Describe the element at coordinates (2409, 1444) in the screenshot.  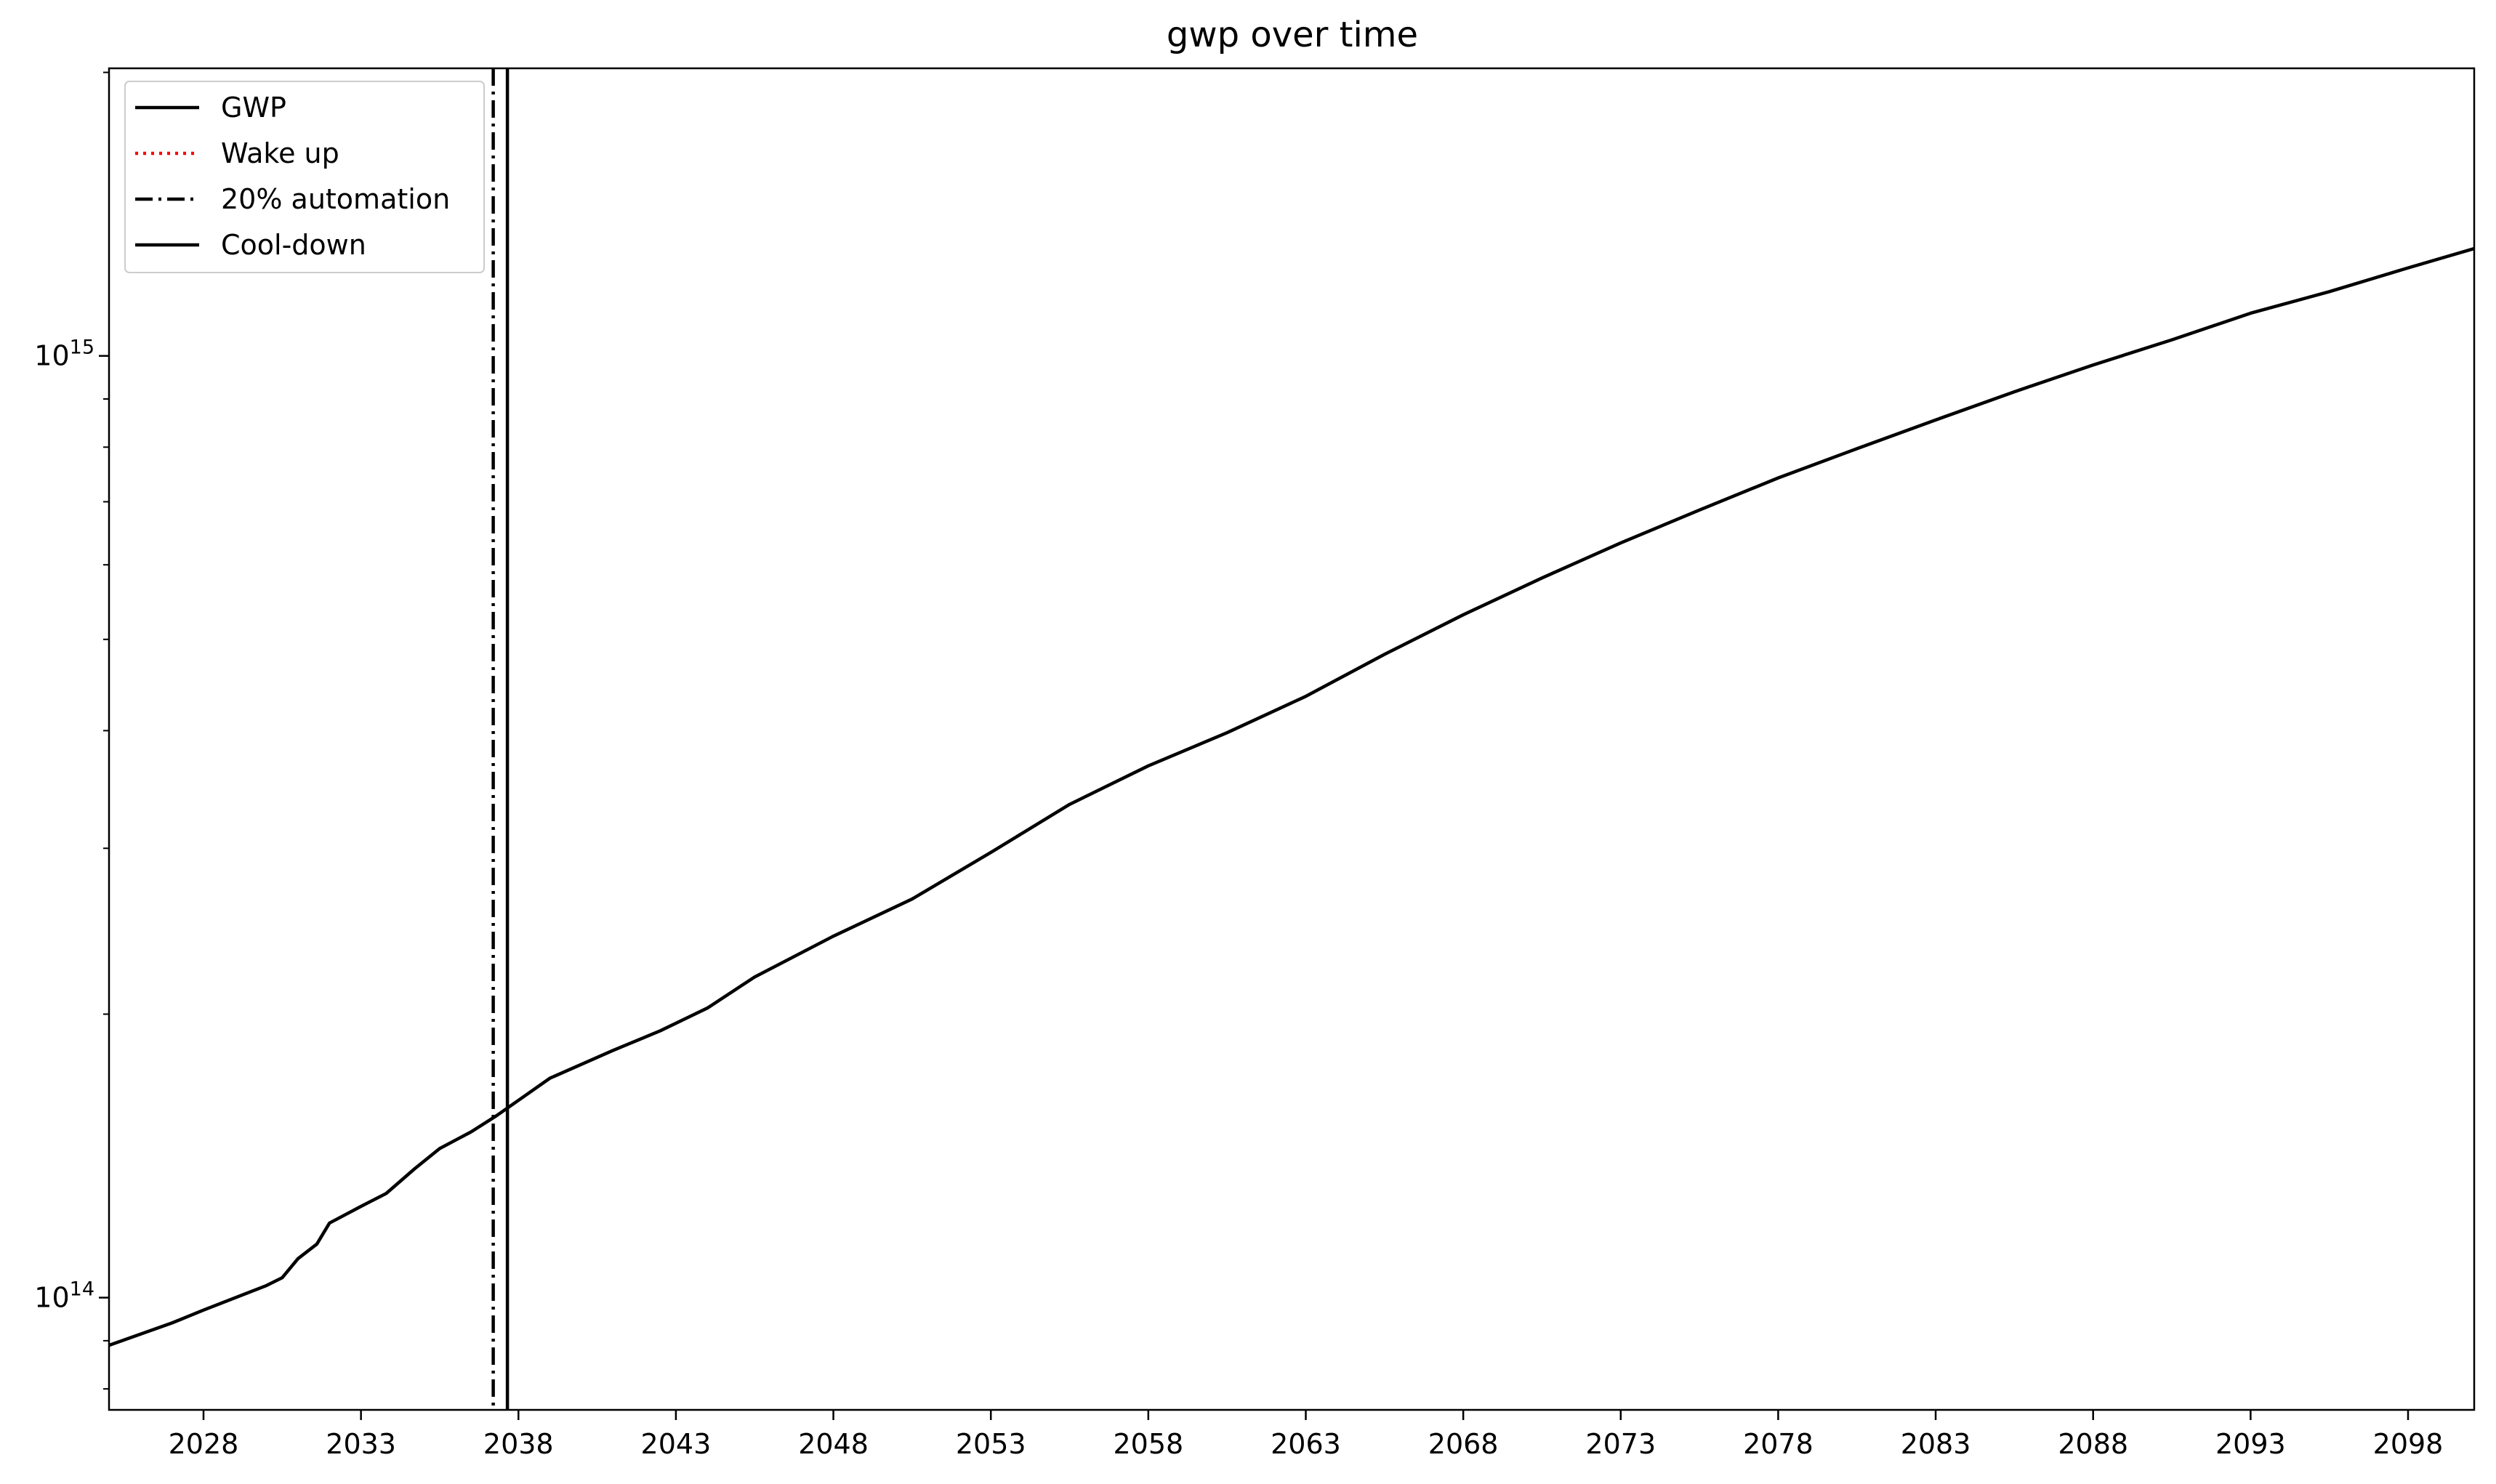
I see `x-tick-label: 2098` at that location.